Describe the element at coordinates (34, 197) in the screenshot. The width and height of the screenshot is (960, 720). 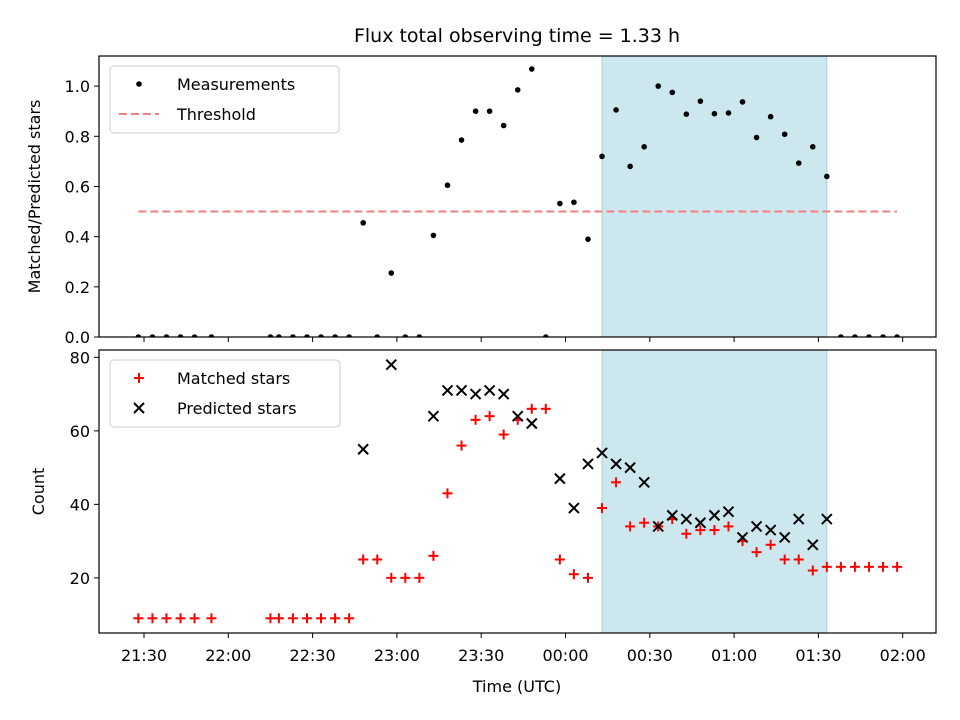
I see `y-axis-title: Matched/Predicted stars` at that location.